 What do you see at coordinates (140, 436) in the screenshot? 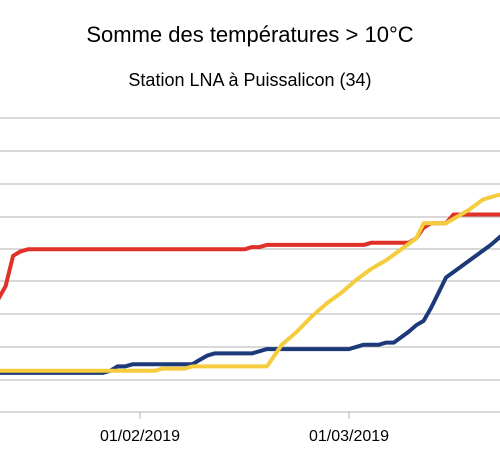
I see `x-tick-label: 01/02/2019` at bounding box center [140, 436].